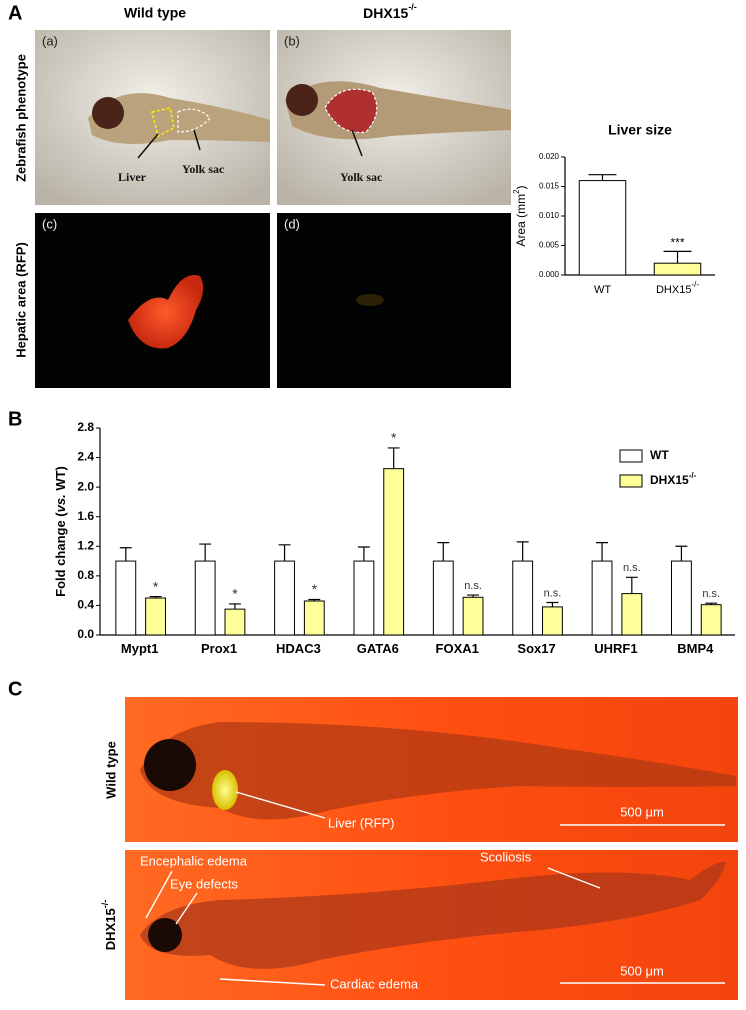 Image resolution: width=746 pixels, height=1010 pixels. Describe the element at coordinates (292, 223) in the screenshot. I see `image-label: (d)` at that location.